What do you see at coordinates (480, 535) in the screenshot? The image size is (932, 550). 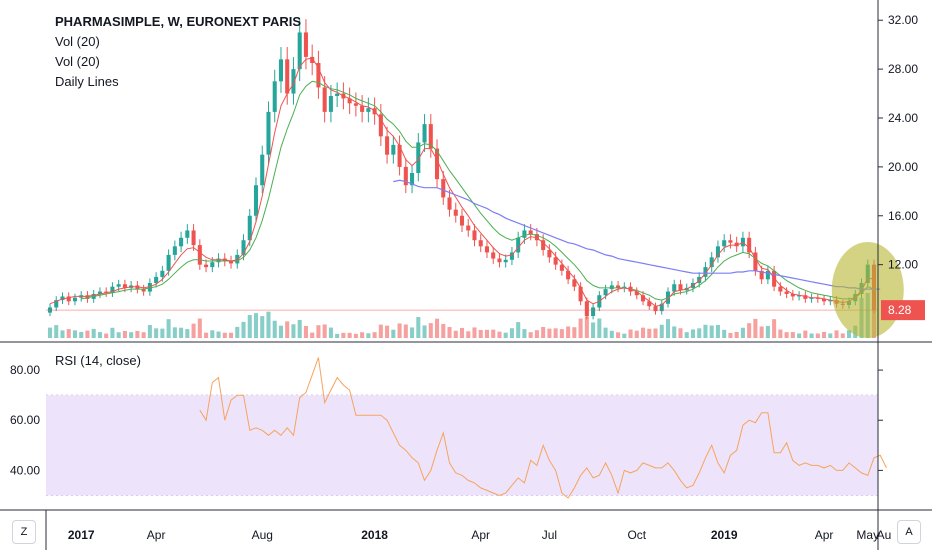 I see `x-tick-label: Apr` at bounding box center [480, 535].